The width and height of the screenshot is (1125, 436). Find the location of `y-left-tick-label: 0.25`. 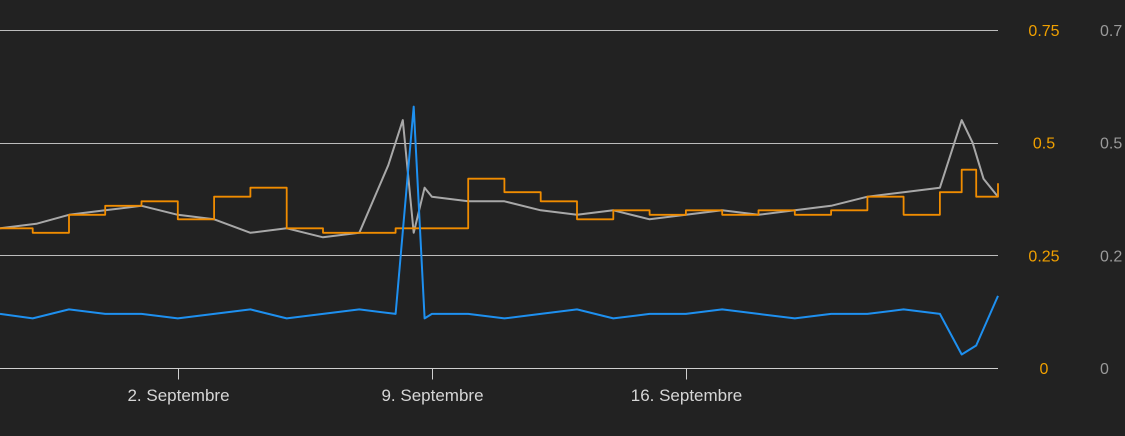

y-left-tick-label: 0.25 is located at coordinates (1043, 256).